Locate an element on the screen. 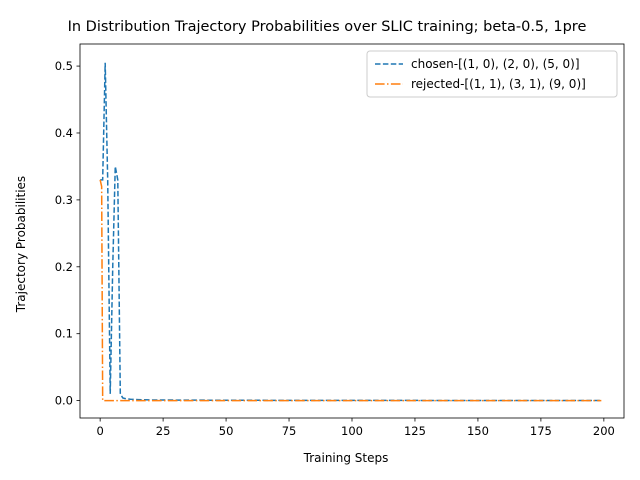 The width and height of the screenshot is (640, 480). x-tick-label: 75 is located at coordinates (289, 431).